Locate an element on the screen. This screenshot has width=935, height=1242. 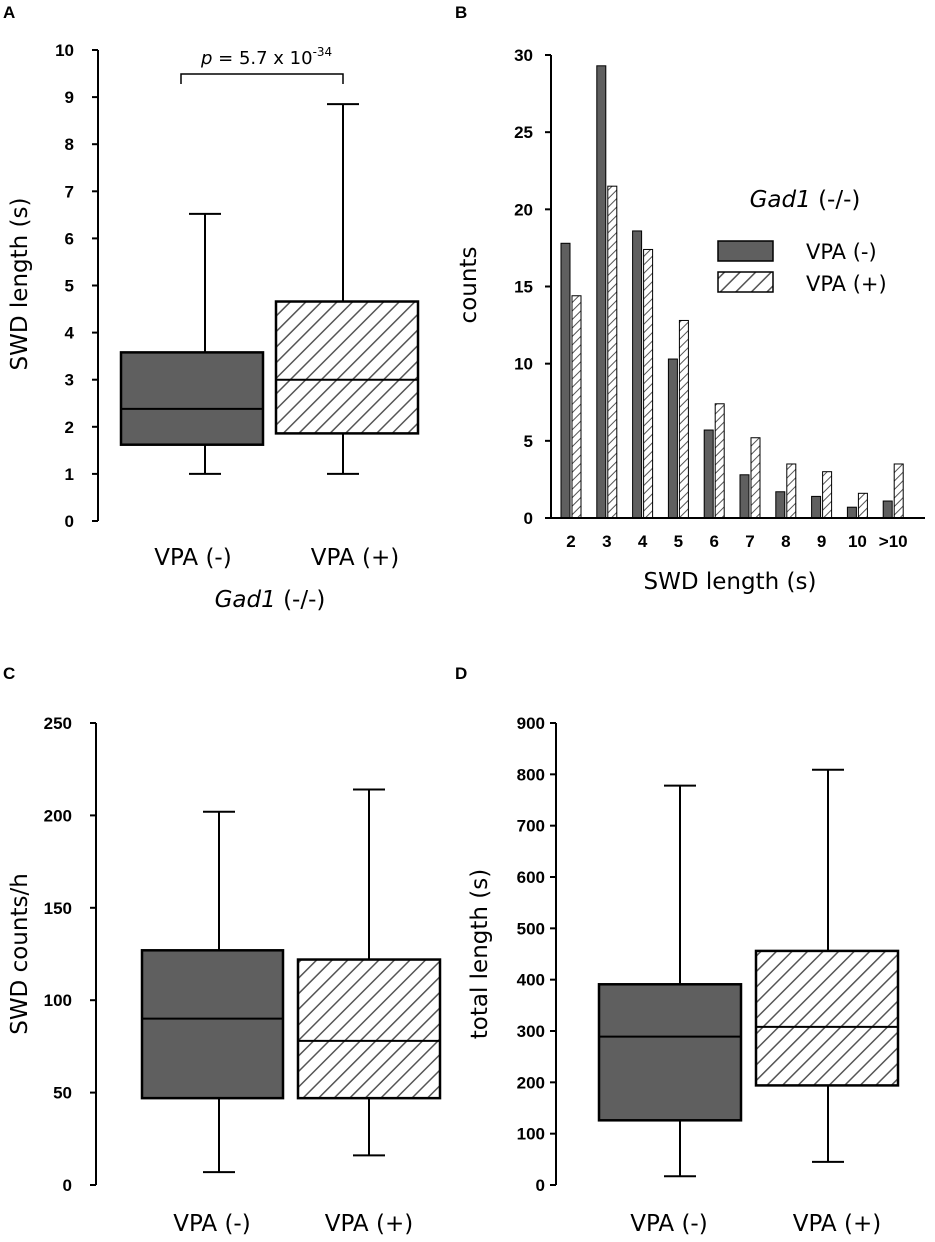
panel-d-tick-label: 200 is located at coordinates (531, 1082).